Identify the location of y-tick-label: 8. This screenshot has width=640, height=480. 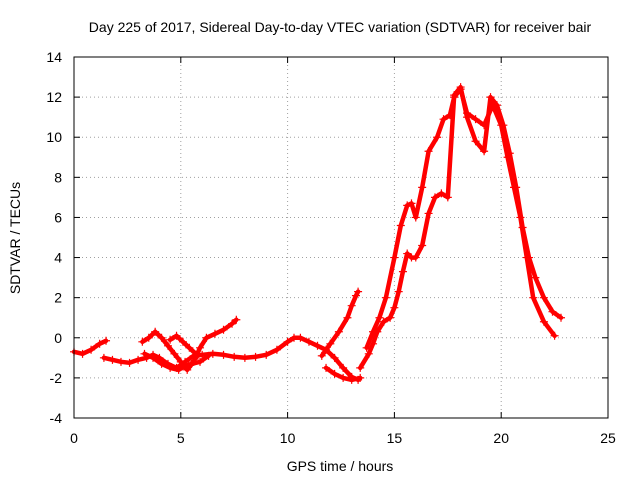
(58, 177).